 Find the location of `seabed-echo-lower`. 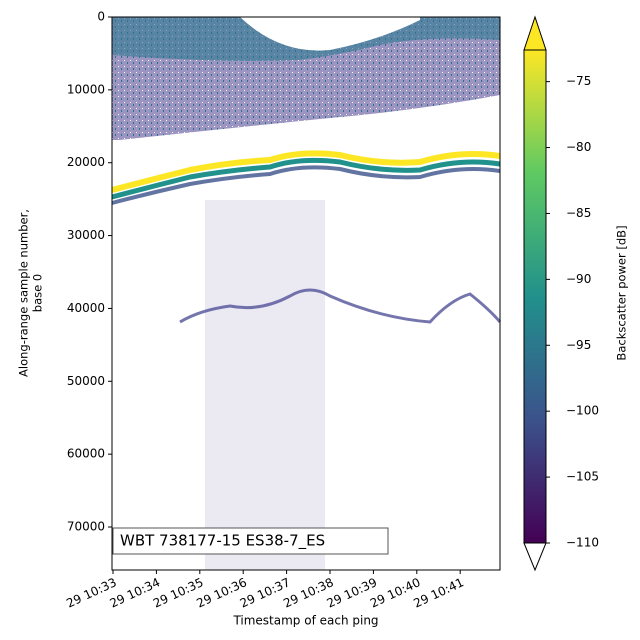

seabed-echo-lower is located at coordinates (306, 178).